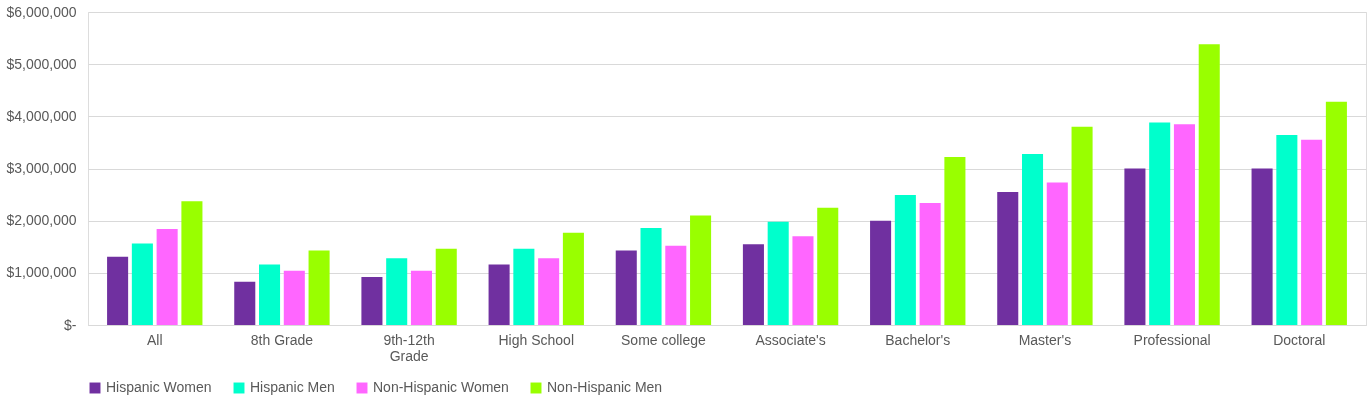 The height and width of the screenshot is (402, 1371). Describe the element at coordinates (41, 168) in the screenshot. I see `y-tick-label: $3,000,000` at that location.